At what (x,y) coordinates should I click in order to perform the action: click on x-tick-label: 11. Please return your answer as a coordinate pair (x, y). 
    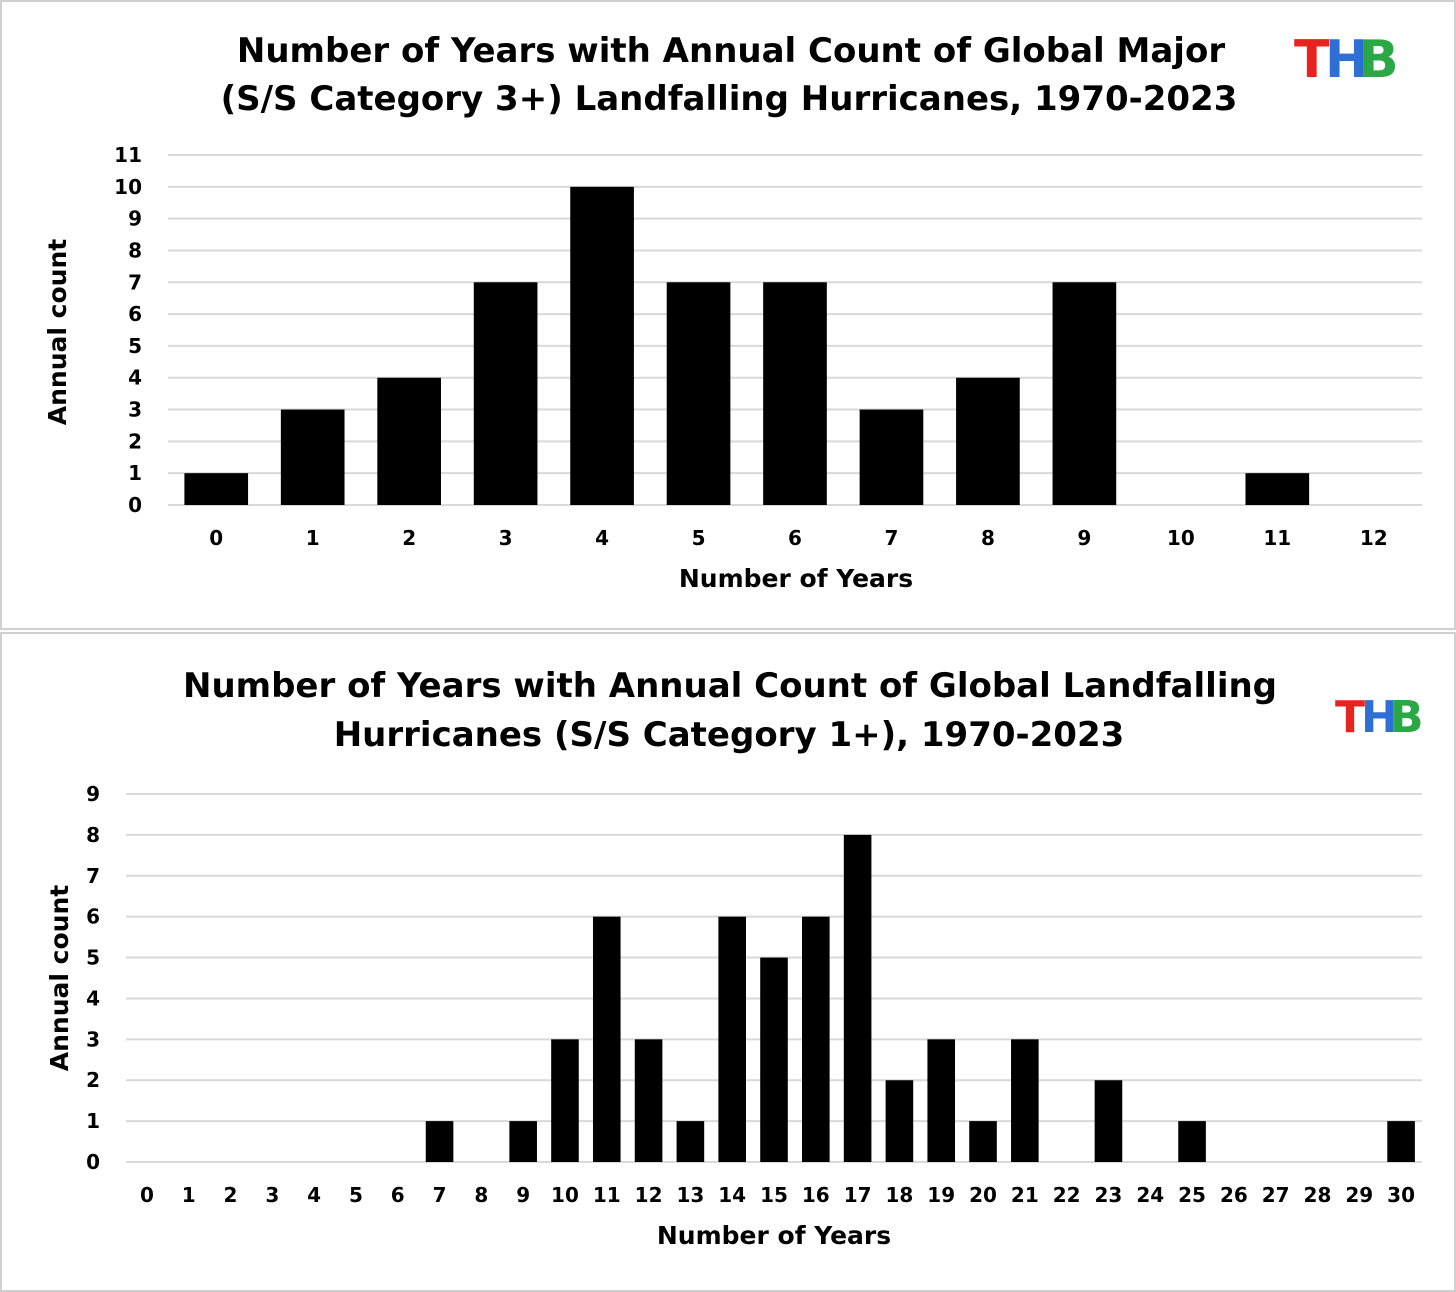
    Looking at the image, I should click on (1277, 538).